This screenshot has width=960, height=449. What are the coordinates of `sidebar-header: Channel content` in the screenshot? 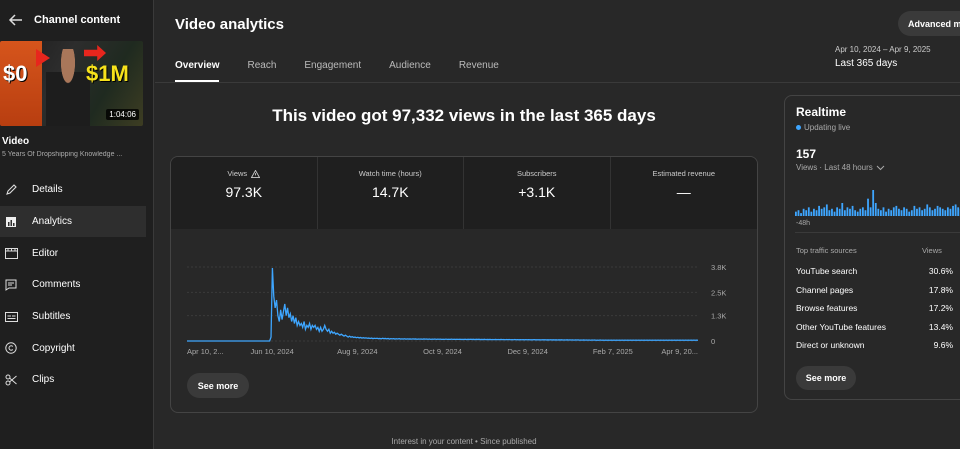 It's located at (76, 20).